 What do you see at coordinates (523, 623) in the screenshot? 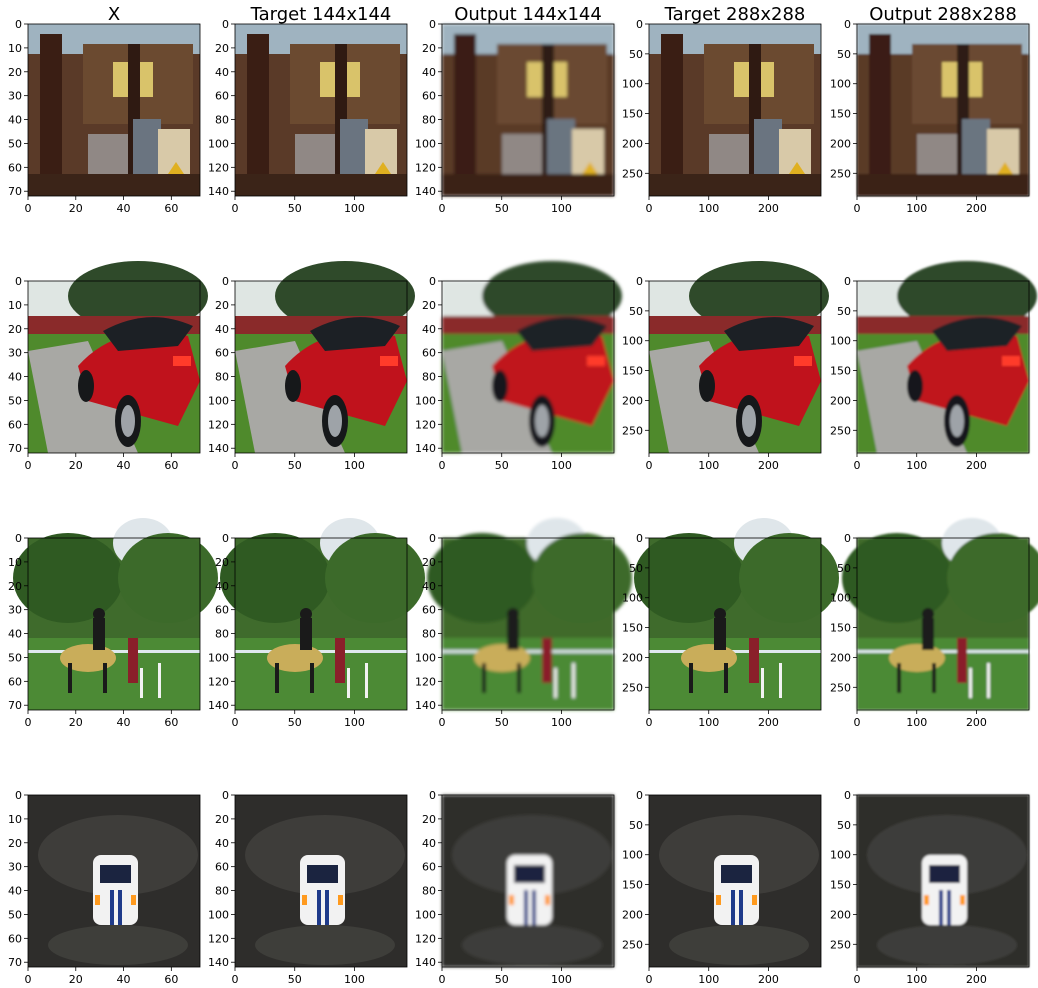
I see `image-panel-horse-riders-on-lawn: 0204060801001201400 50 100` at bounding box center [523, 623].